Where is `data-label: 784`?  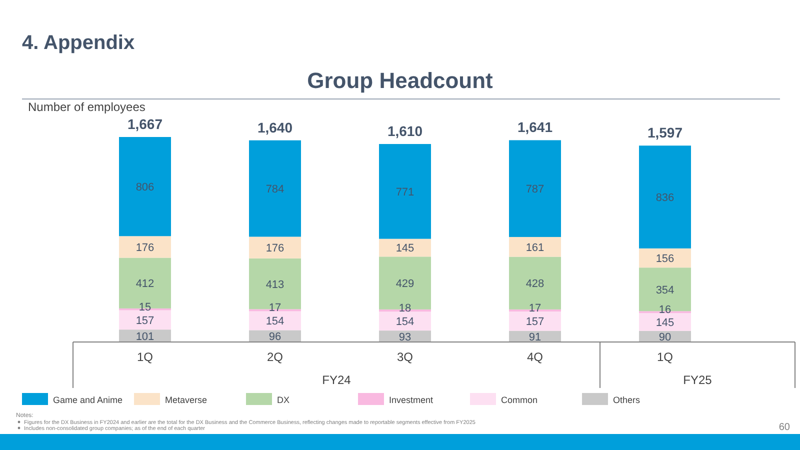 data-label: 784 is located at coordinates (275, 190).